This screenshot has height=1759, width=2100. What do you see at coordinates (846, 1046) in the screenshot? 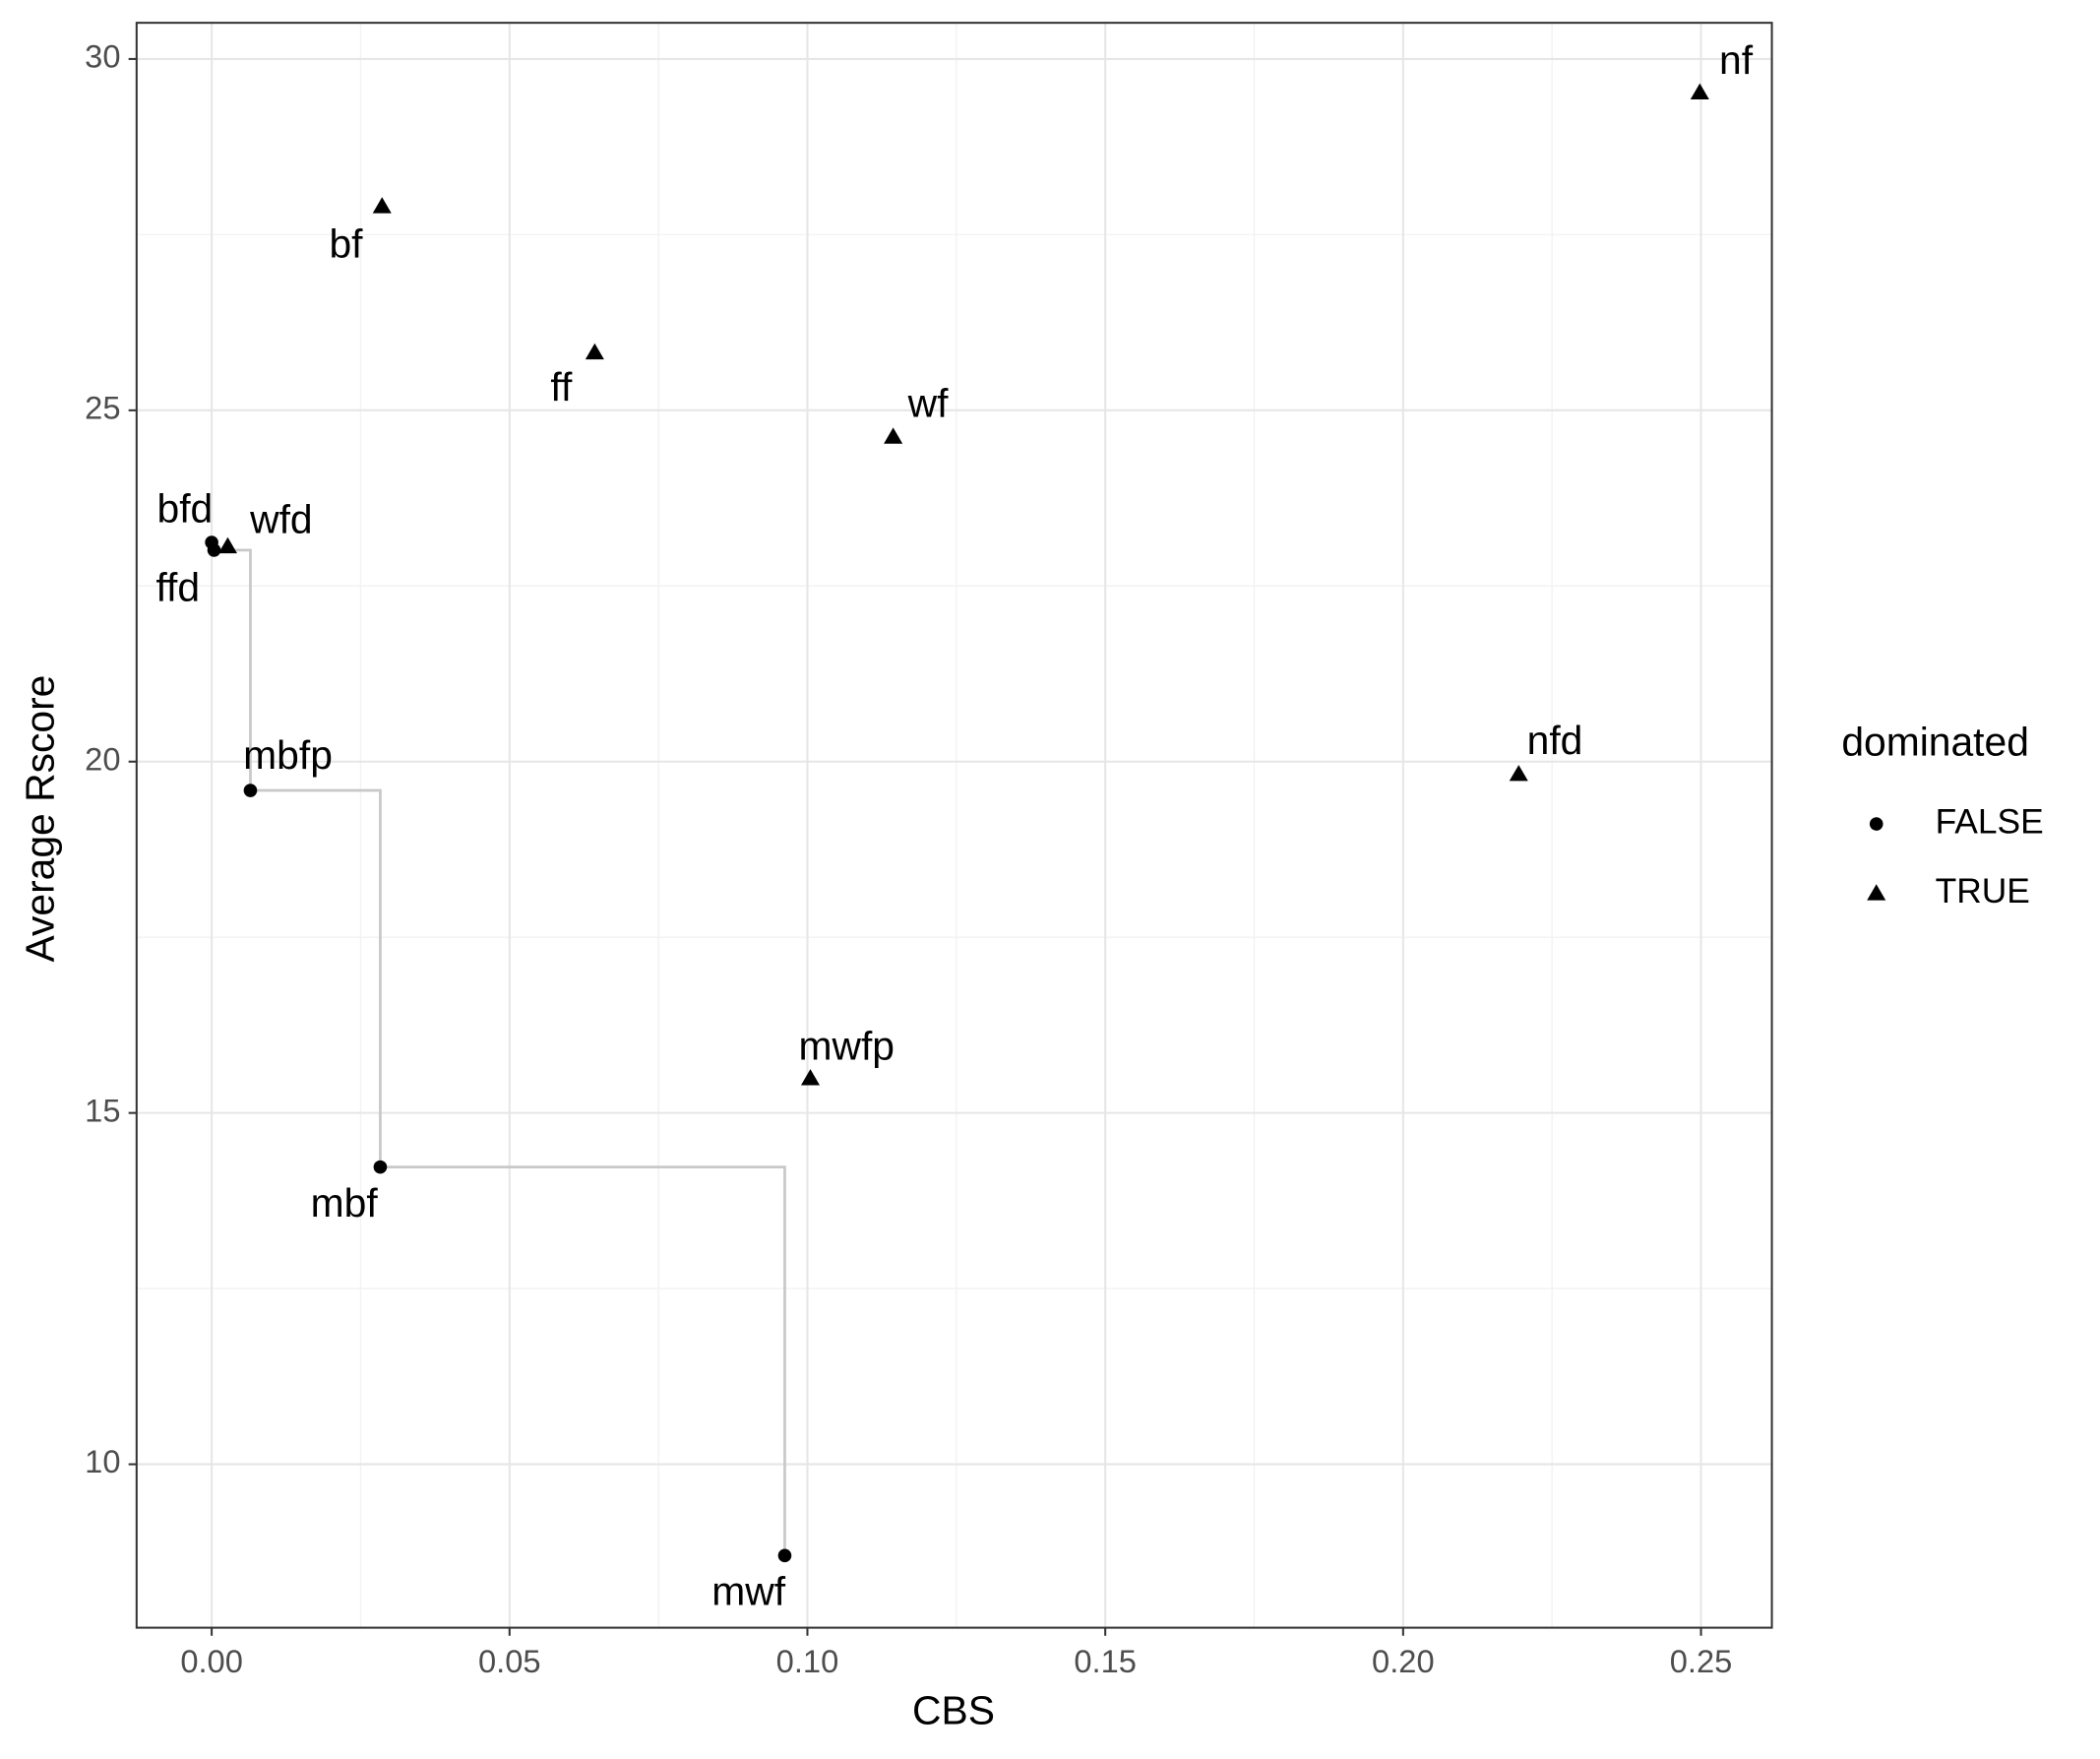
I see `point-label: mwfp` at bounding box center [846, 1046].